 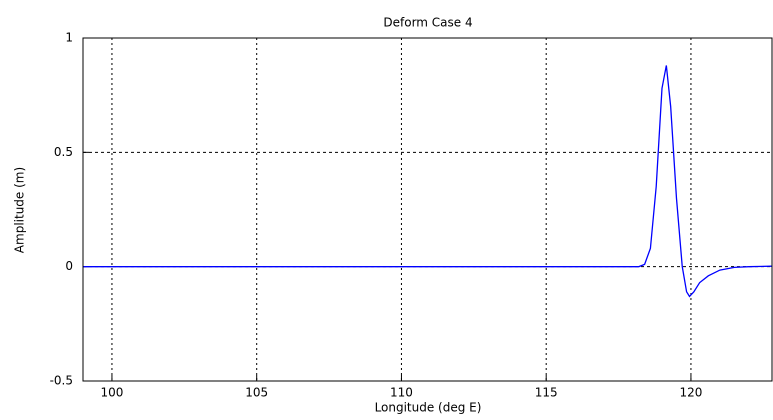 What do you see at coordinates (546, 393) in the screenshot?
I see `x-tick-label: 115` at bounding box center [546, 393].